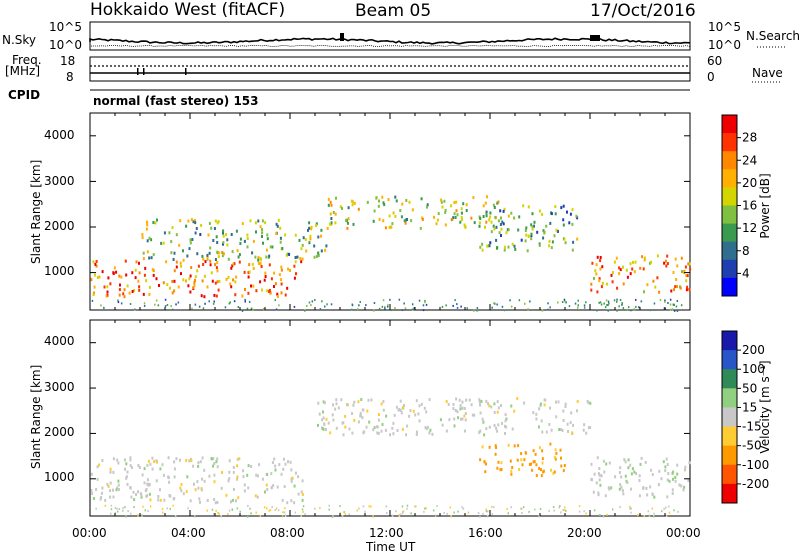 This screenshot has width=800, height=554. I want to click on colorbar-tick-label: 12, so click(749, 228).